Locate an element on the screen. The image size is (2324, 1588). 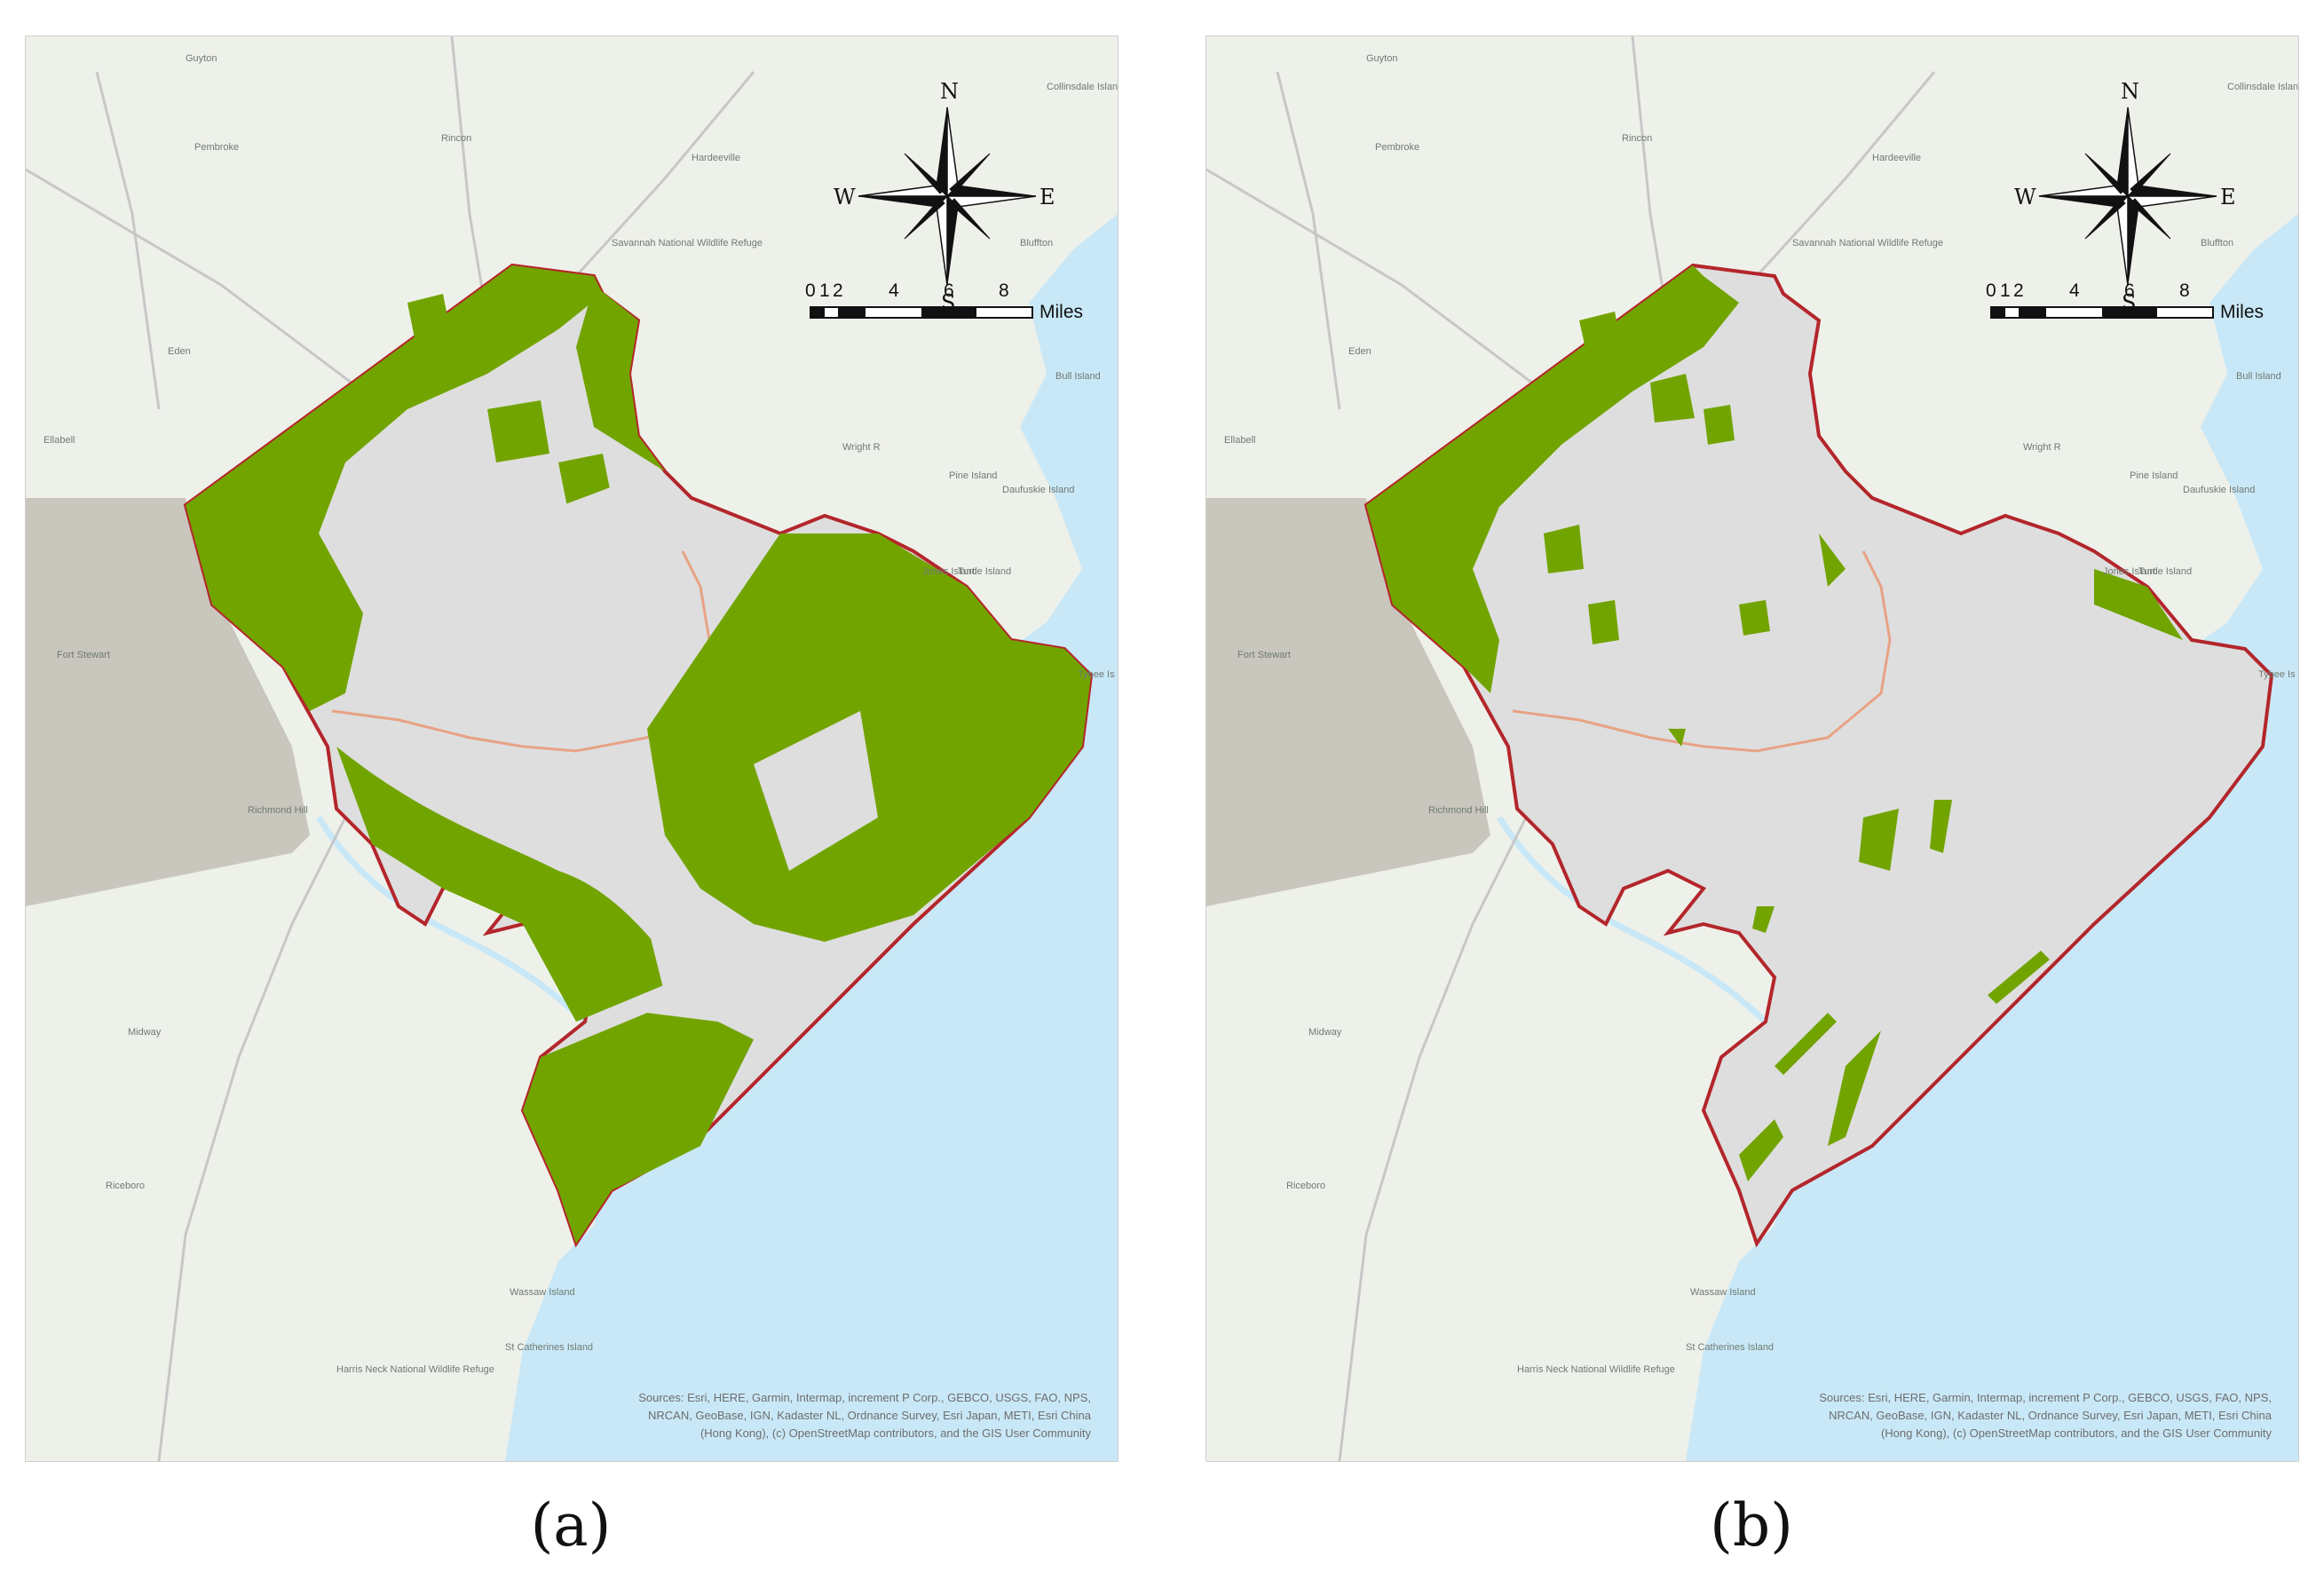
caption-a: (a) is located at coordinates (571, 1525).